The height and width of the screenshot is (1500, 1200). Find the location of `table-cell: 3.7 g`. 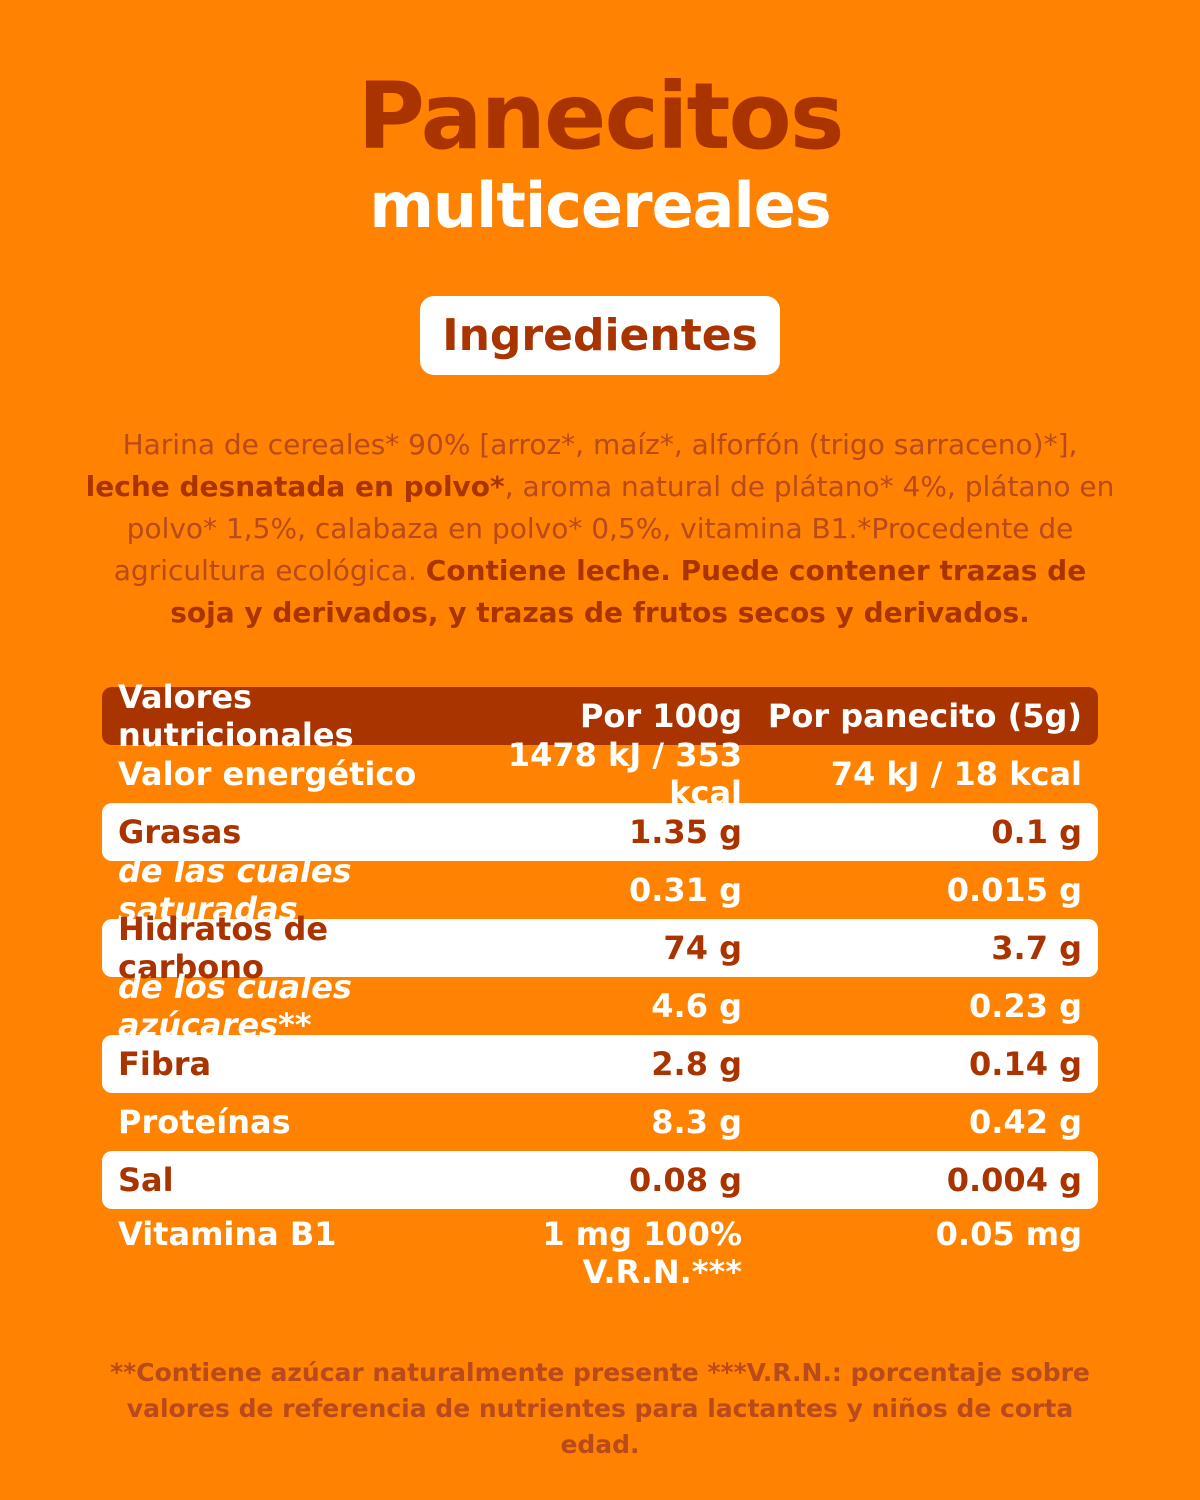

table-cell: 3.7 g is located at coordinates (1036, 948).